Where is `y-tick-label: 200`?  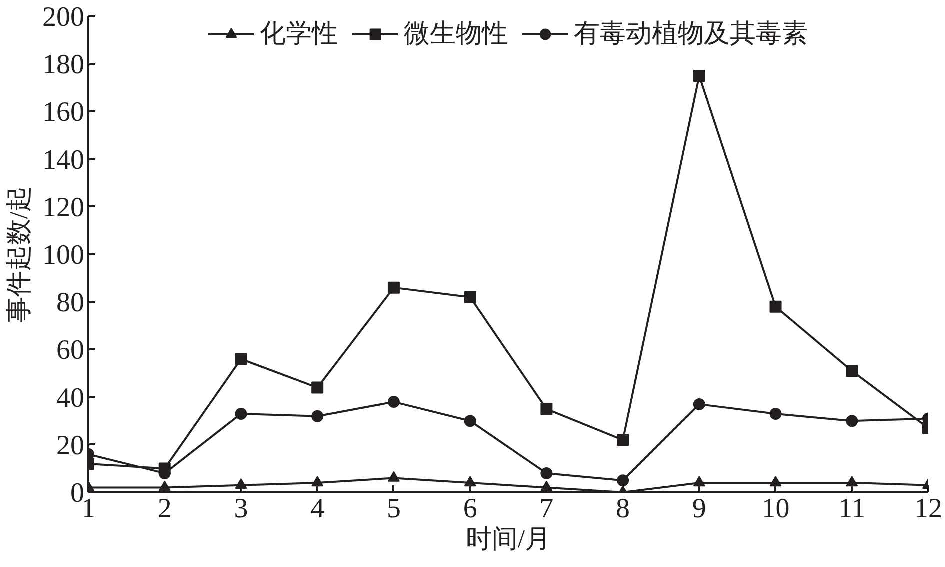
y-tick-label: 200 is located at coordinates (63, 17).